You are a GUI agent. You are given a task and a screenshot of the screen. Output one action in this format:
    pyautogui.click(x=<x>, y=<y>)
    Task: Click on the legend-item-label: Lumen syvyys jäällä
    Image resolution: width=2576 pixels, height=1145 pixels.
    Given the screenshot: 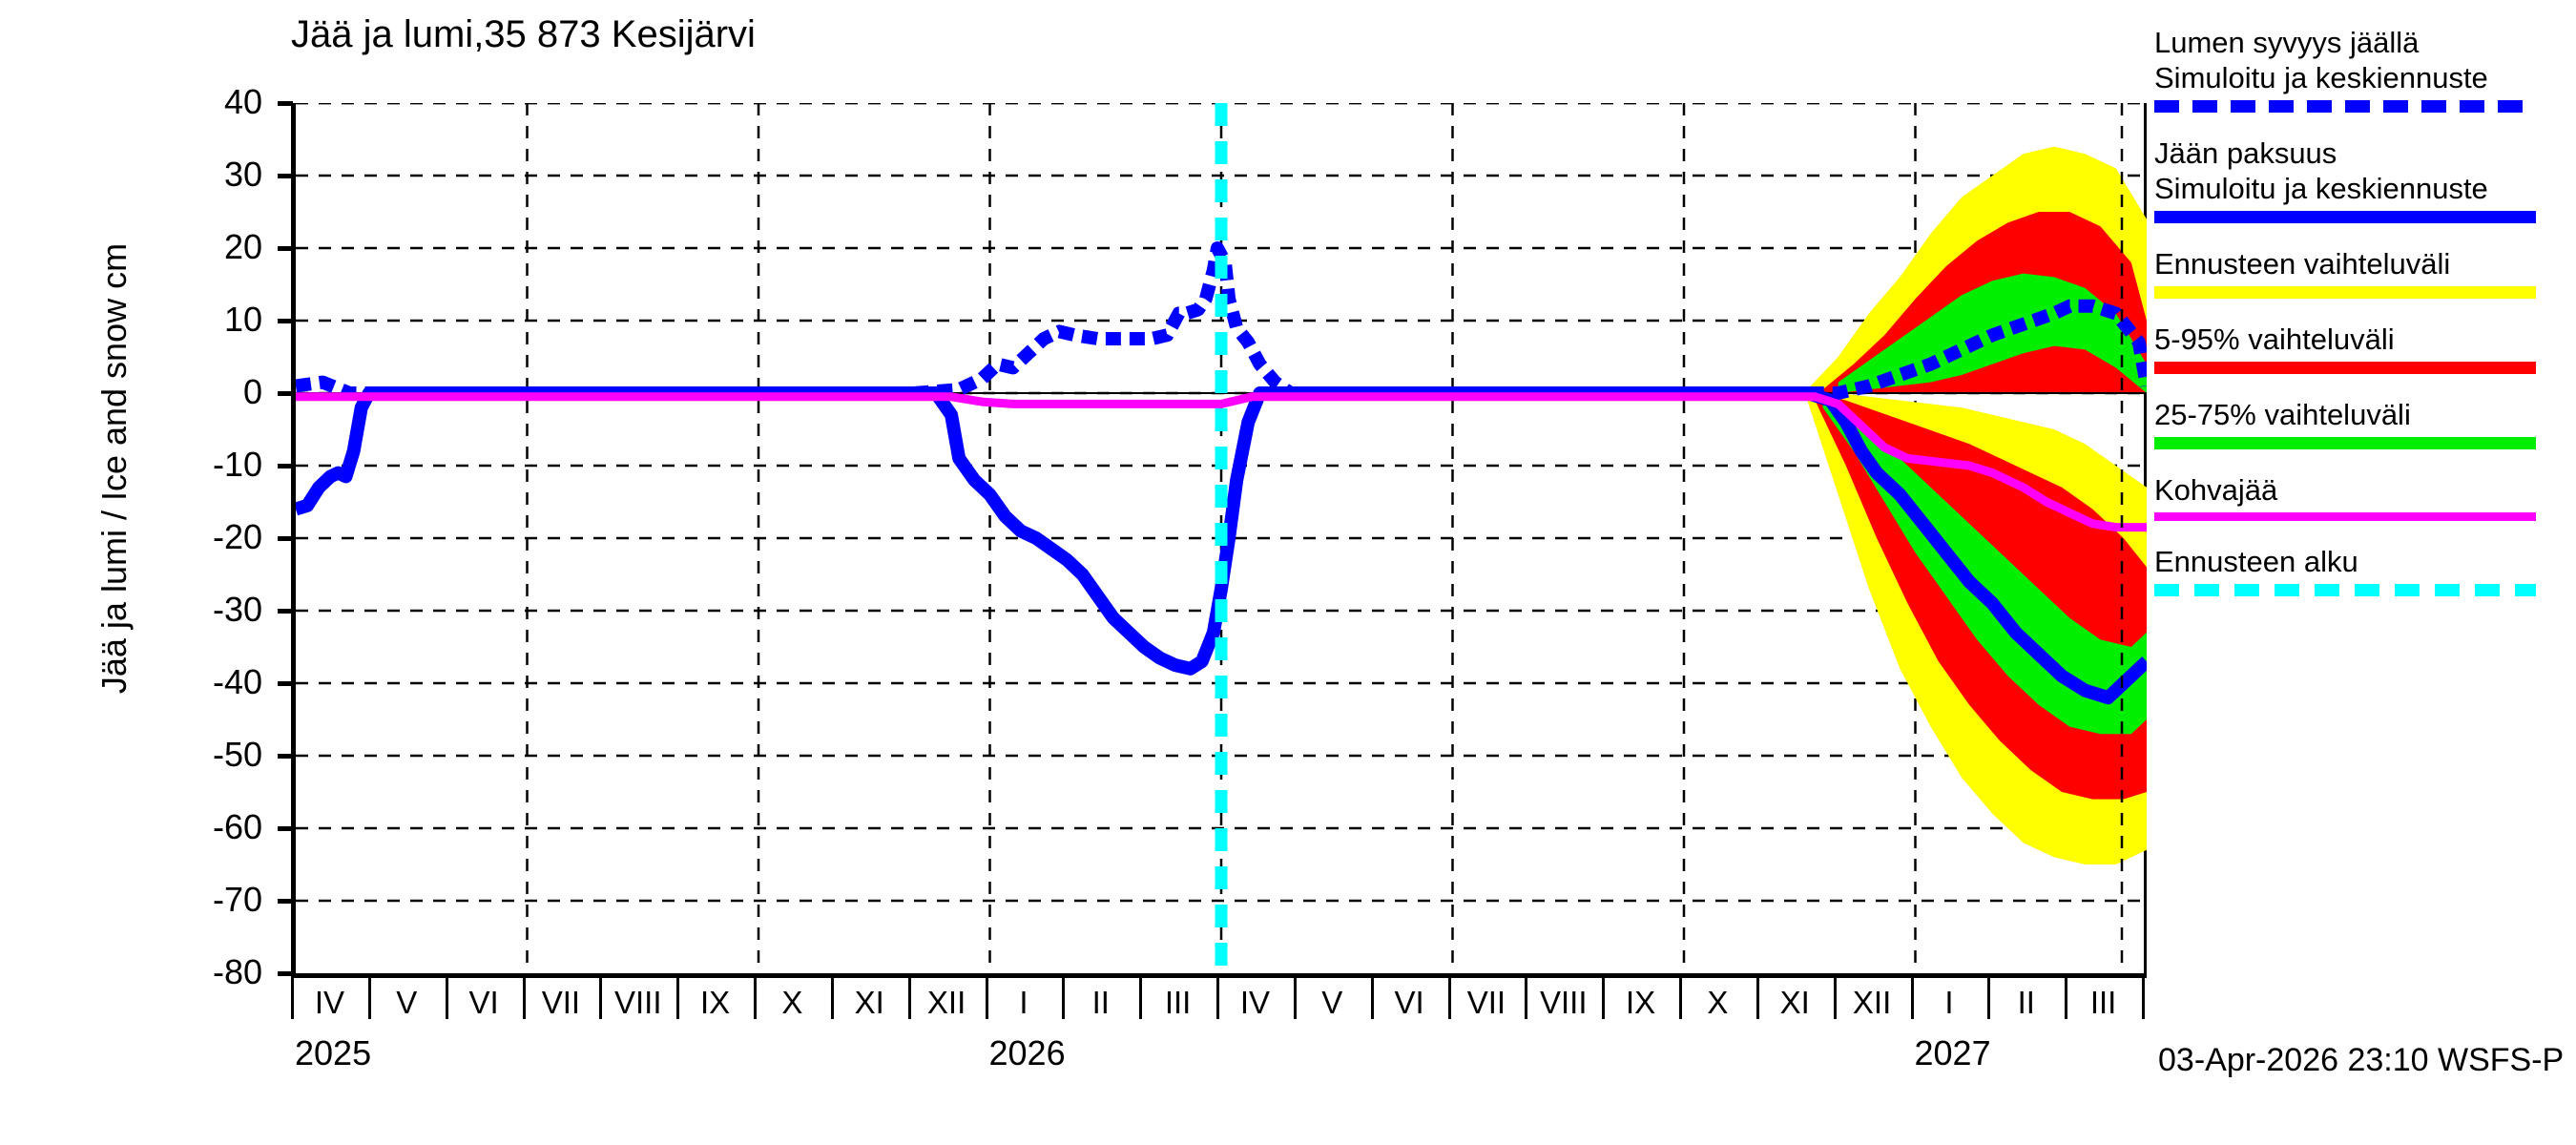 What is the action you would take?
    pyautogui.click(x=2287, y=43)
    